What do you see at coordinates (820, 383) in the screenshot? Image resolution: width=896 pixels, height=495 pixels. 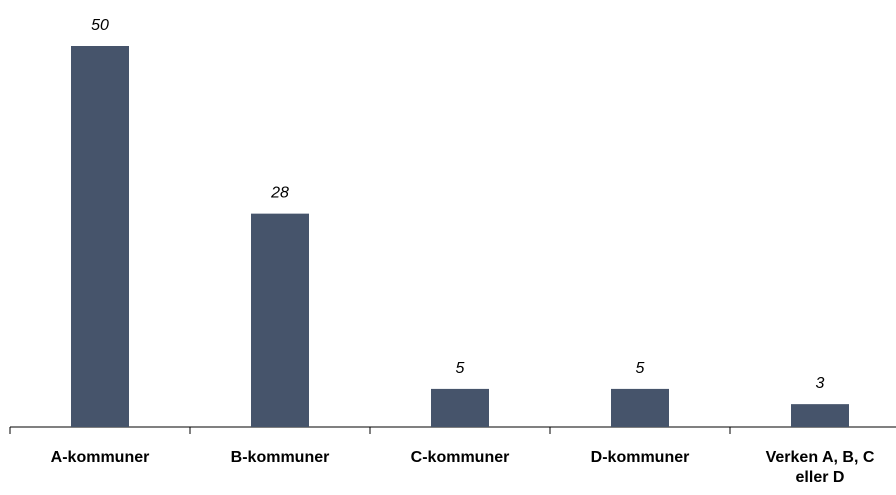 I see `value-label: 3` at bounding box center [820, 383].